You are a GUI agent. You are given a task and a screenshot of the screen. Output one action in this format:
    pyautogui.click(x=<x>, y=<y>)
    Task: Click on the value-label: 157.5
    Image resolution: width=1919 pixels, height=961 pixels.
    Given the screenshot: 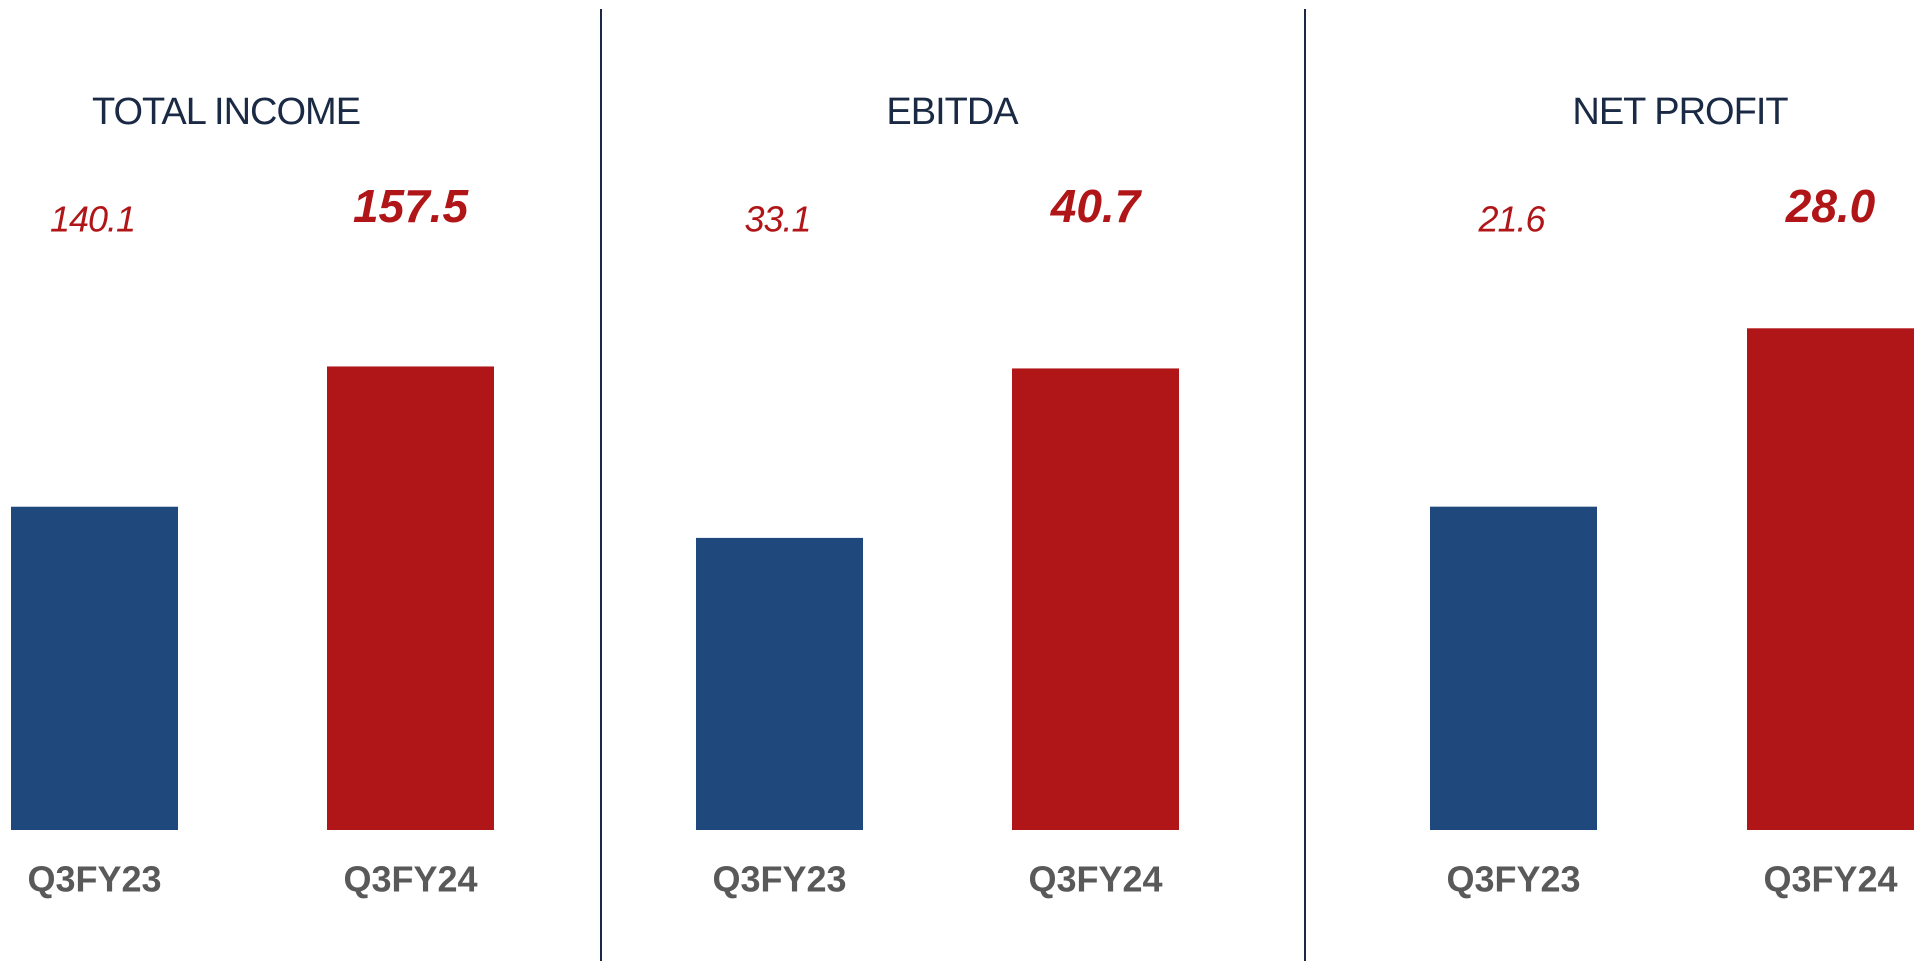 What is the action you would take?
    pyautogui.click(x=411, y=206)
    